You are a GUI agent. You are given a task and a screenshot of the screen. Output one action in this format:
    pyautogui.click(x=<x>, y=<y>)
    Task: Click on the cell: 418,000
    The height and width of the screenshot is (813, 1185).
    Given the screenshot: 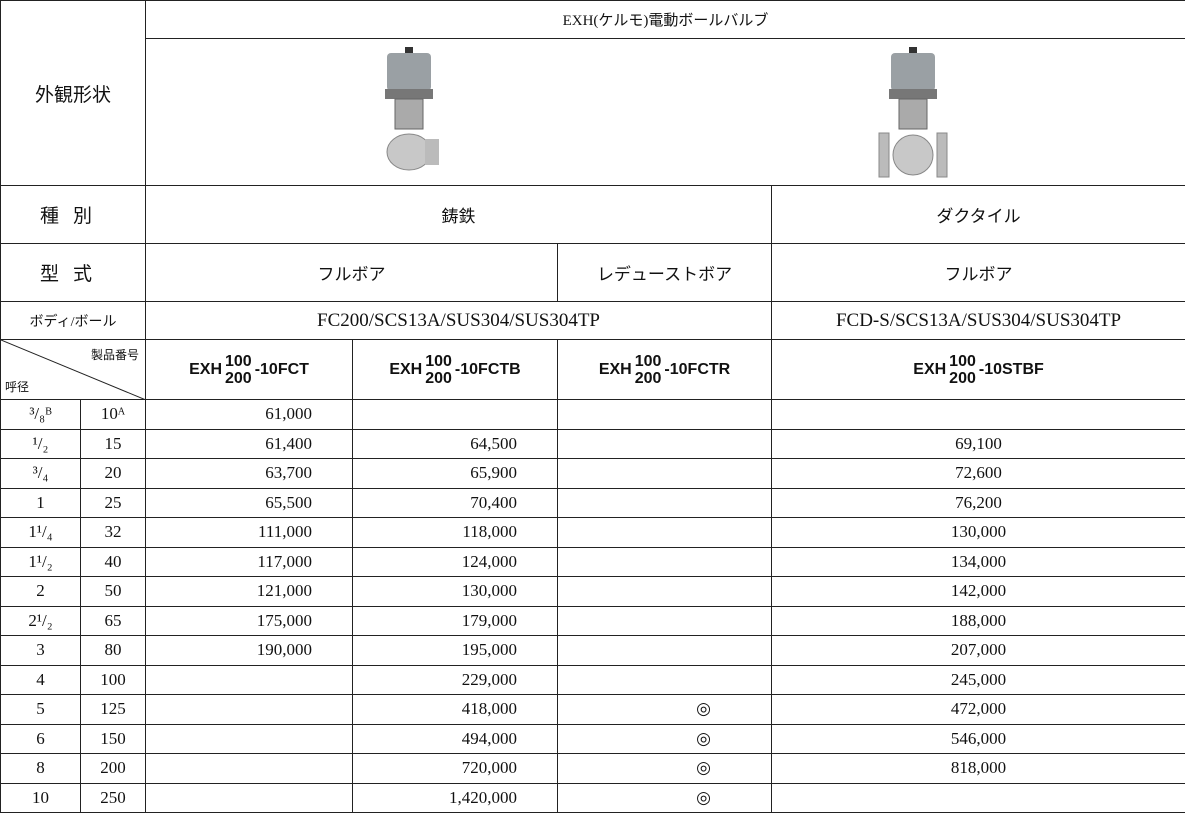 What is the action you would take?
    pyautogui.click(x=455, y=710)
    